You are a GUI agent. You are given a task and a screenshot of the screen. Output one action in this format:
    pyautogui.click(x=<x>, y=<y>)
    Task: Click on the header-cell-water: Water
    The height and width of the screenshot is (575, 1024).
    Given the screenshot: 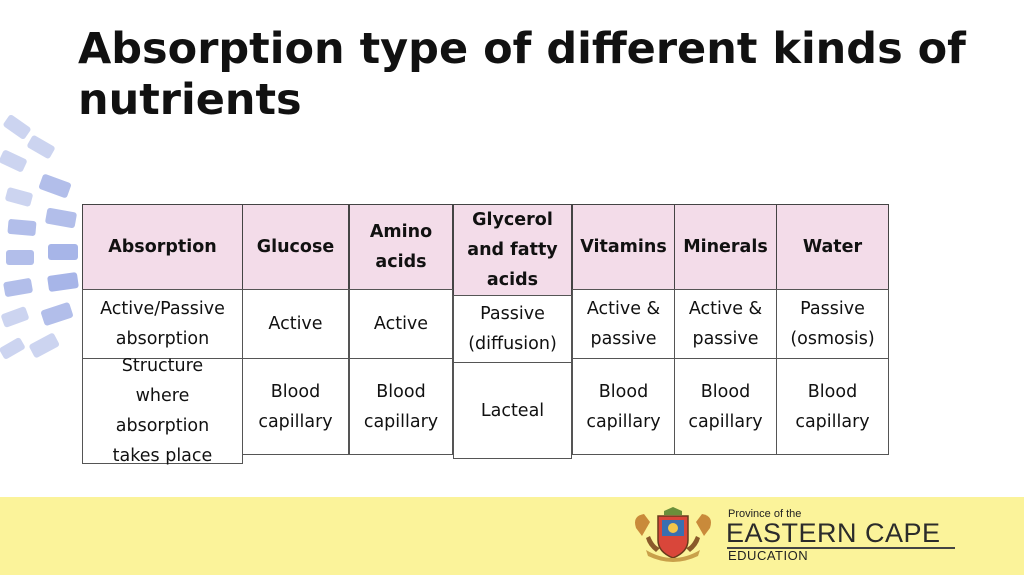 What is the action you would take?
    pyautogui.click(x=832, y=247)
    